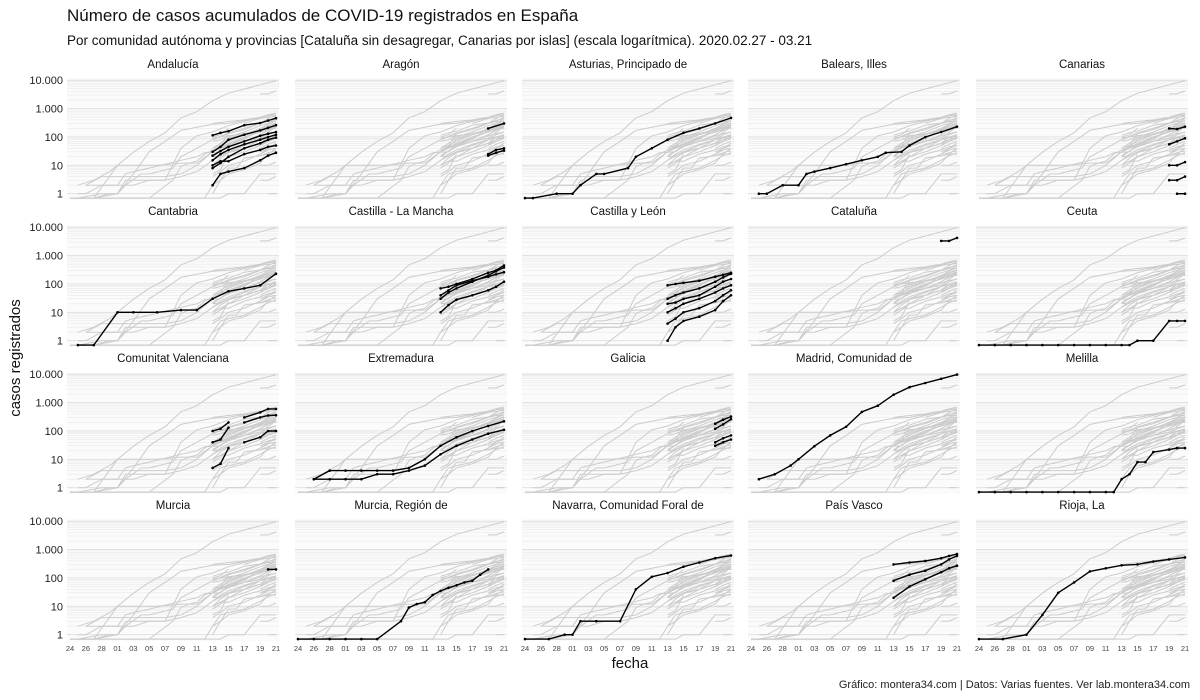 This screenshot has height=700, width=1200. What do you see at coordinates (1082, 212) in the screenshot?
I see `facet-title: Ceuta` at bounding box center [1082, 212].